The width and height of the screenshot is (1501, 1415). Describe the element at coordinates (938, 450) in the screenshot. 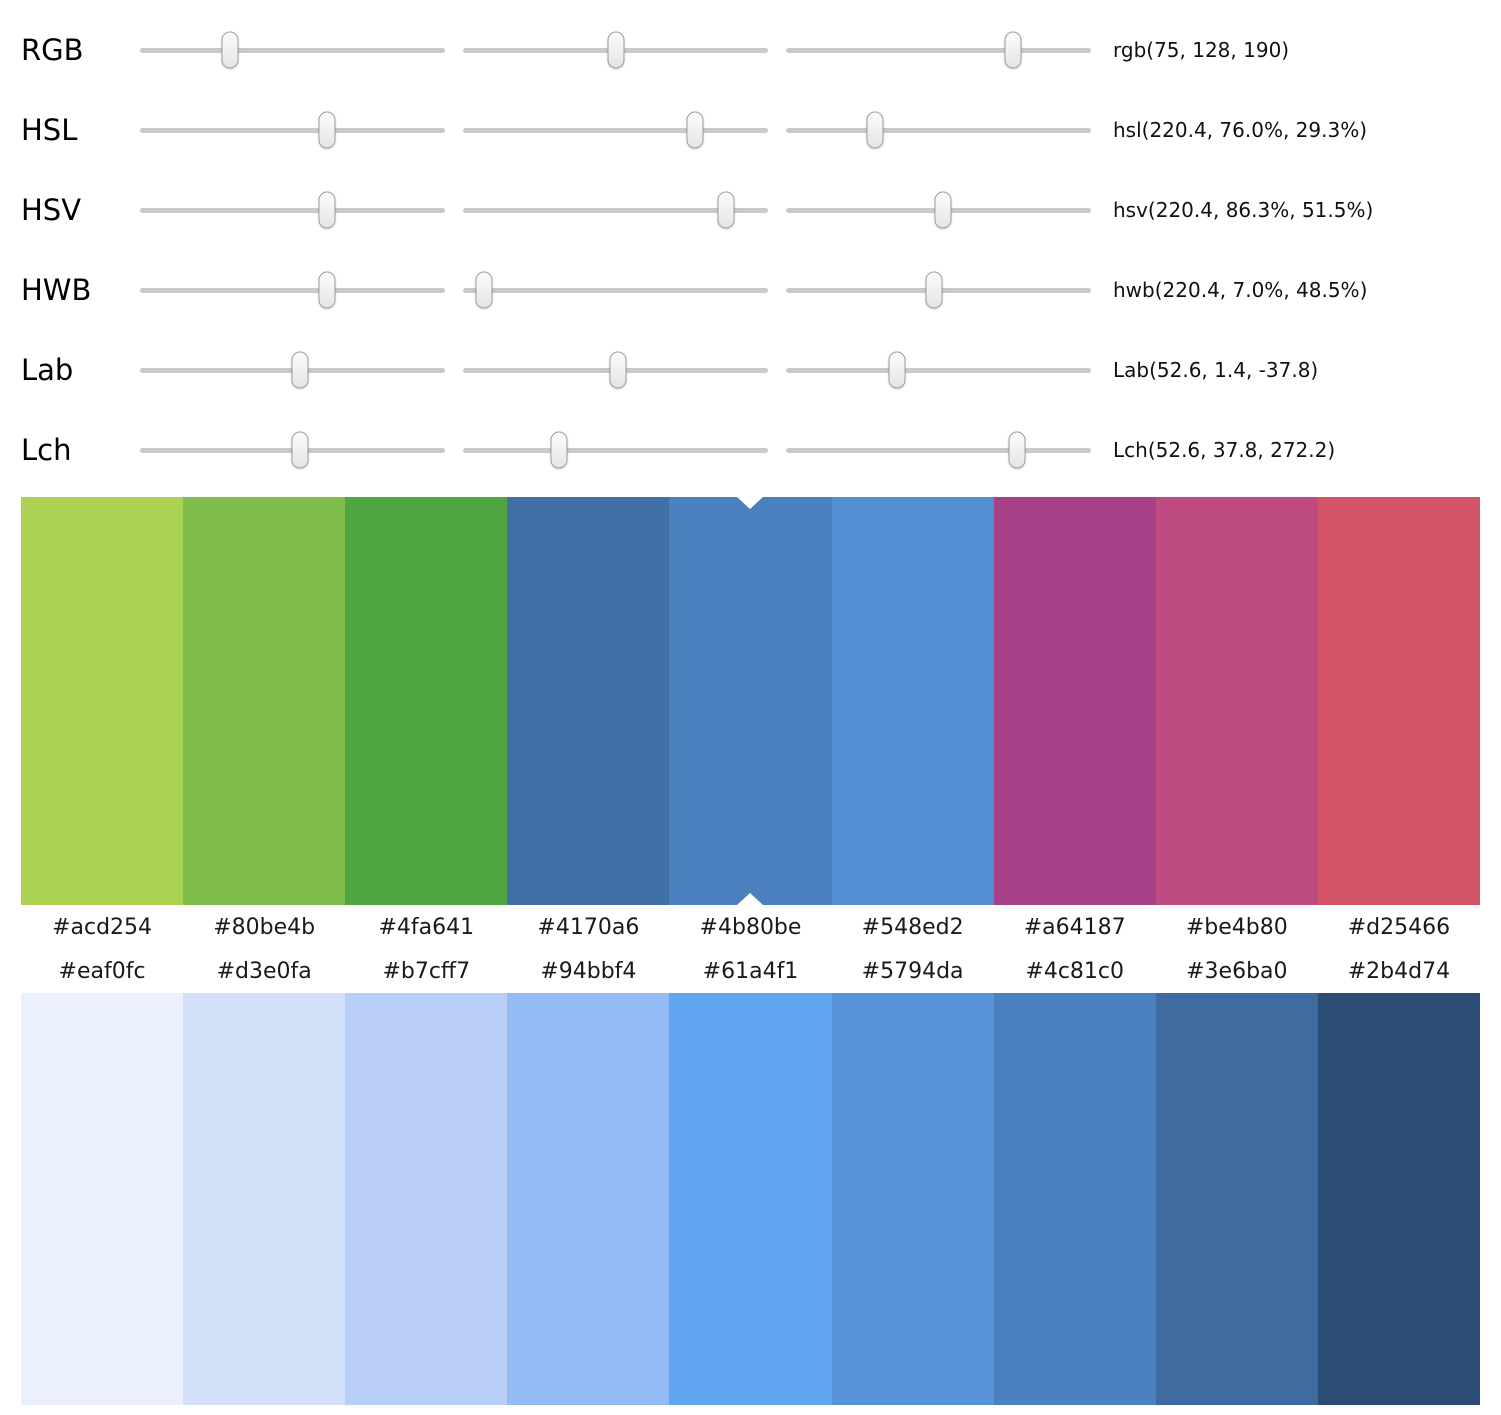

I see `lch-h-track` at that location.